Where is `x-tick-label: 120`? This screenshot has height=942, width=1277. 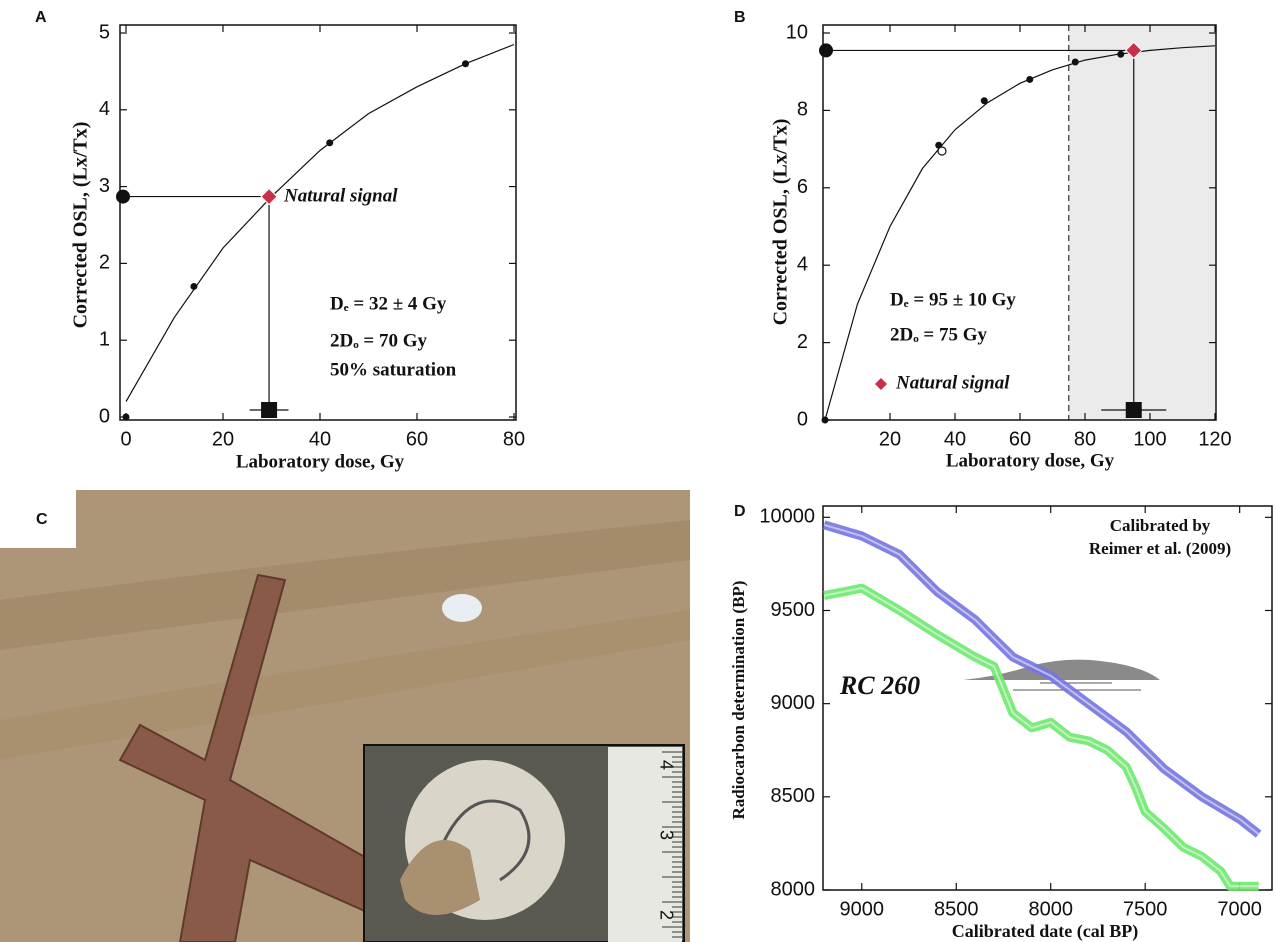 x-tick-label: 120 is located at coordinates (1214, 439).